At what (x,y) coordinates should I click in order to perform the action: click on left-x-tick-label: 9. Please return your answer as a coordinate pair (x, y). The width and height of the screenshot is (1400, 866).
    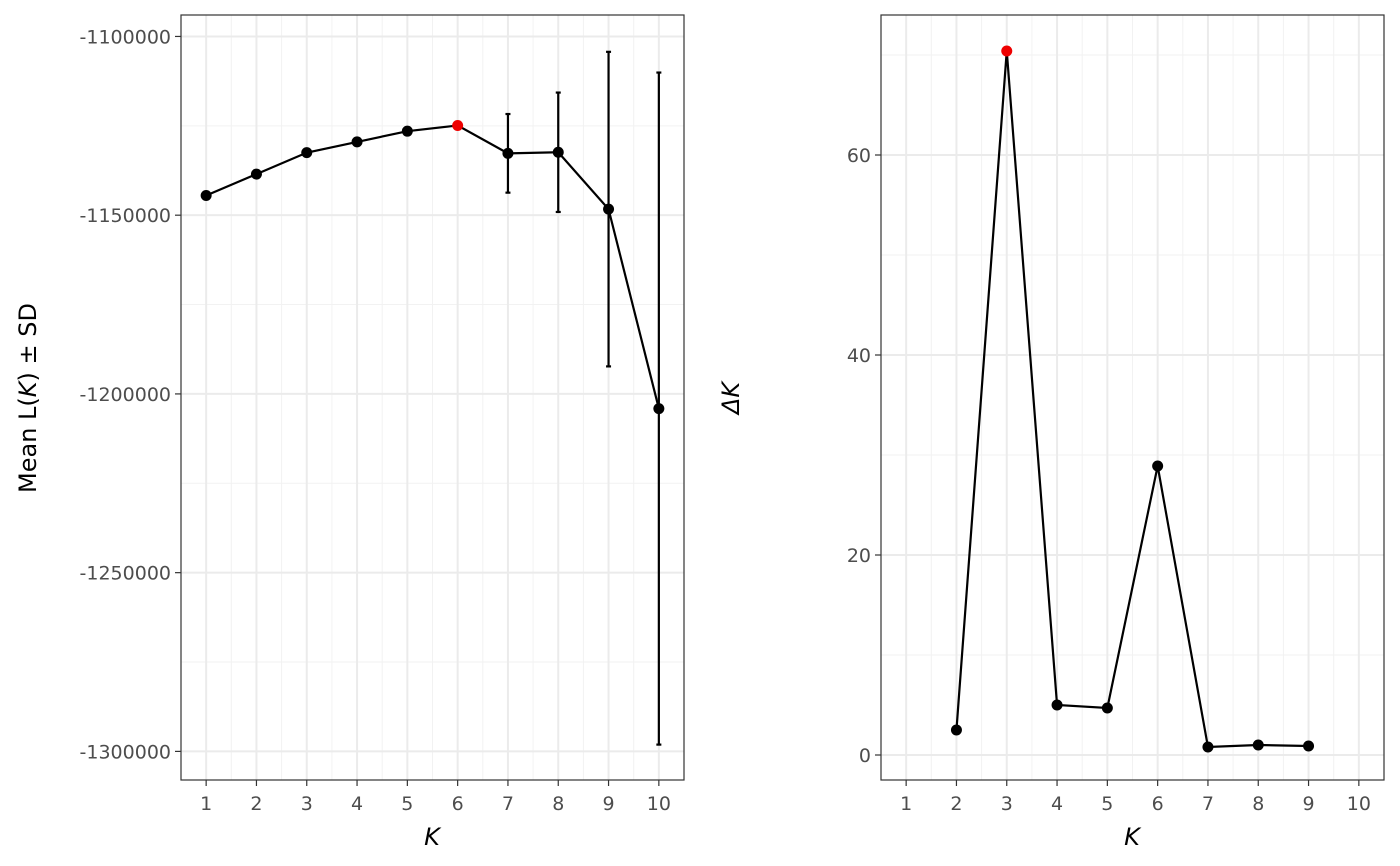
    Looking at the image, I should click on (609, 804).